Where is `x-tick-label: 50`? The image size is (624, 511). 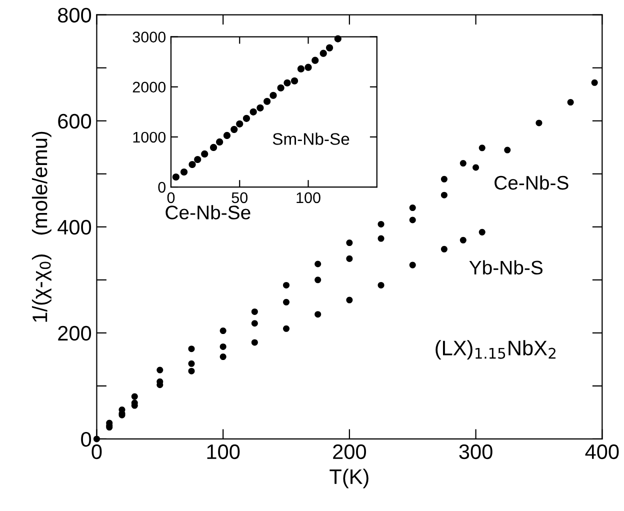
x-tick-label: 50 is located at coordinates (240, 198).